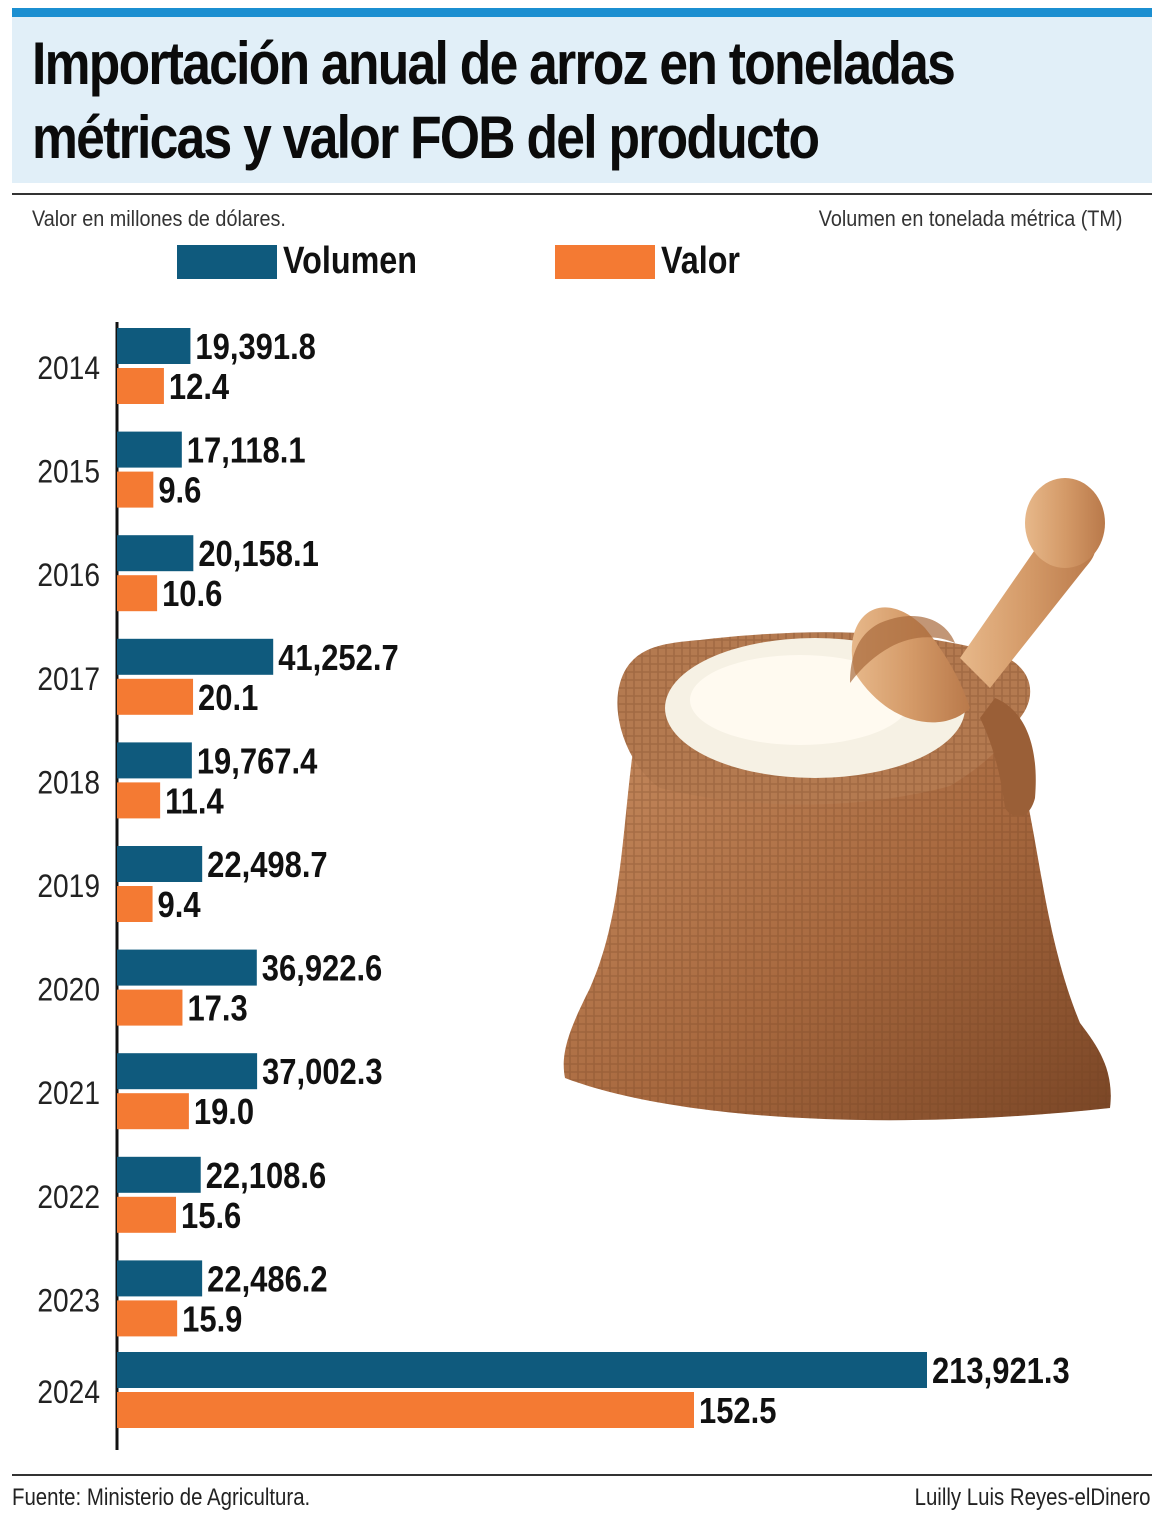 This screenshot has height=1538, width=1164. What do you see at coordinates (582, 194) in the screenshot?
I see `header-divider` at bounding box center [582, 194].